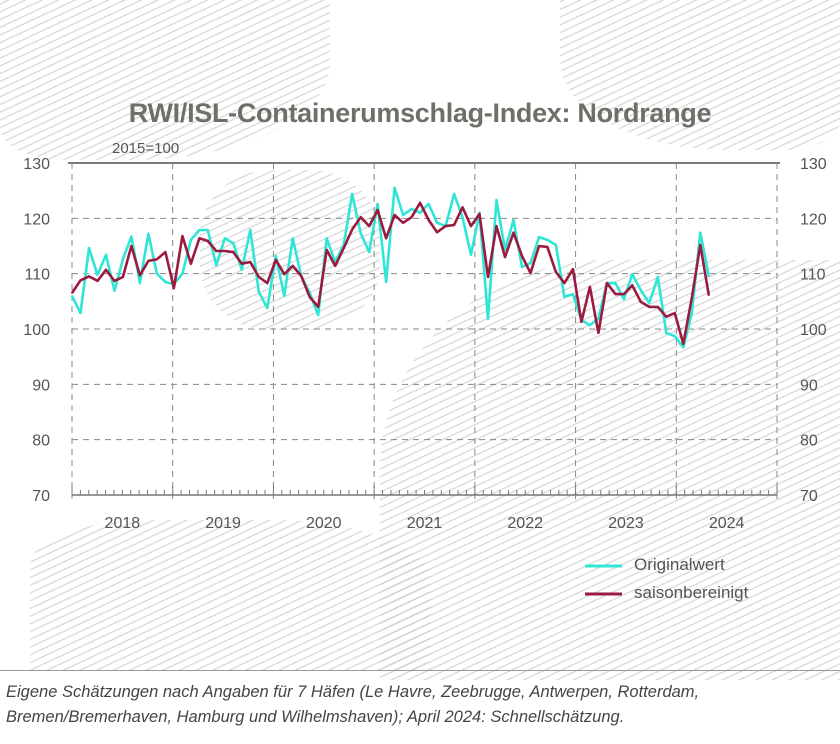 This screenshot has width=840, height=744. I want to click on y-tick-label-right: 120, so click(813, 219).